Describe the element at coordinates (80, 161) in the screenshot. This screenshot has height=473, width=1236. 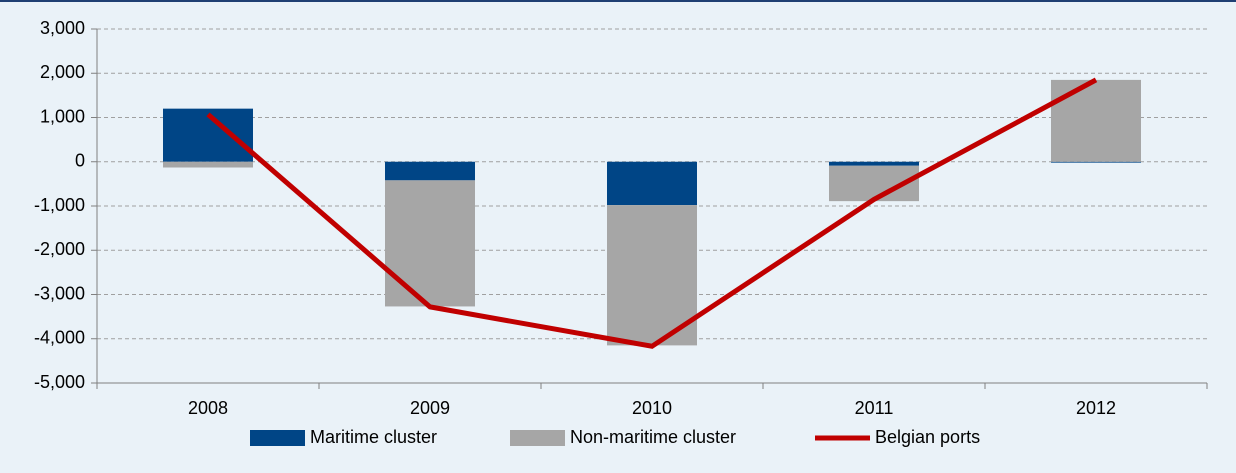
I see `y-tick-label: 0` at that location.